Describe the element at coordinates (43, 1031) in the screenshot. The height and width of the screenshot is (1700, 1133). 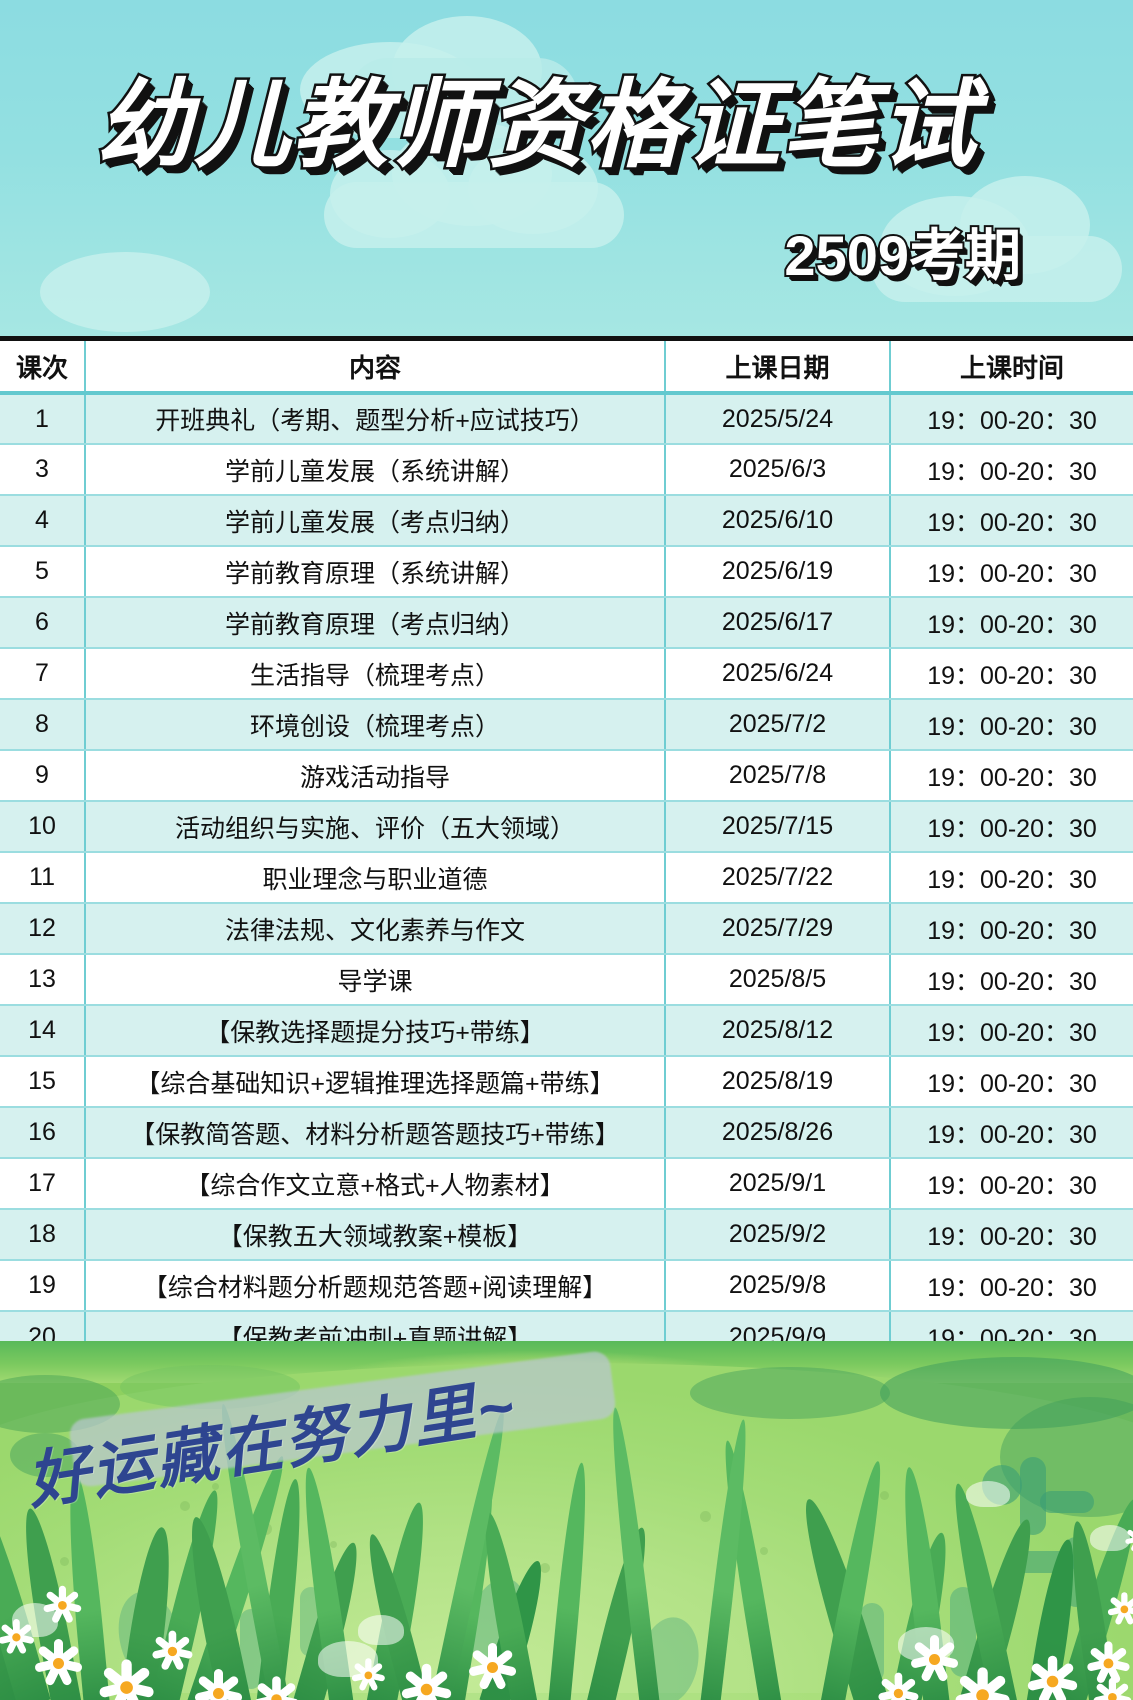
I see `cell-course-no: 14` at that location.